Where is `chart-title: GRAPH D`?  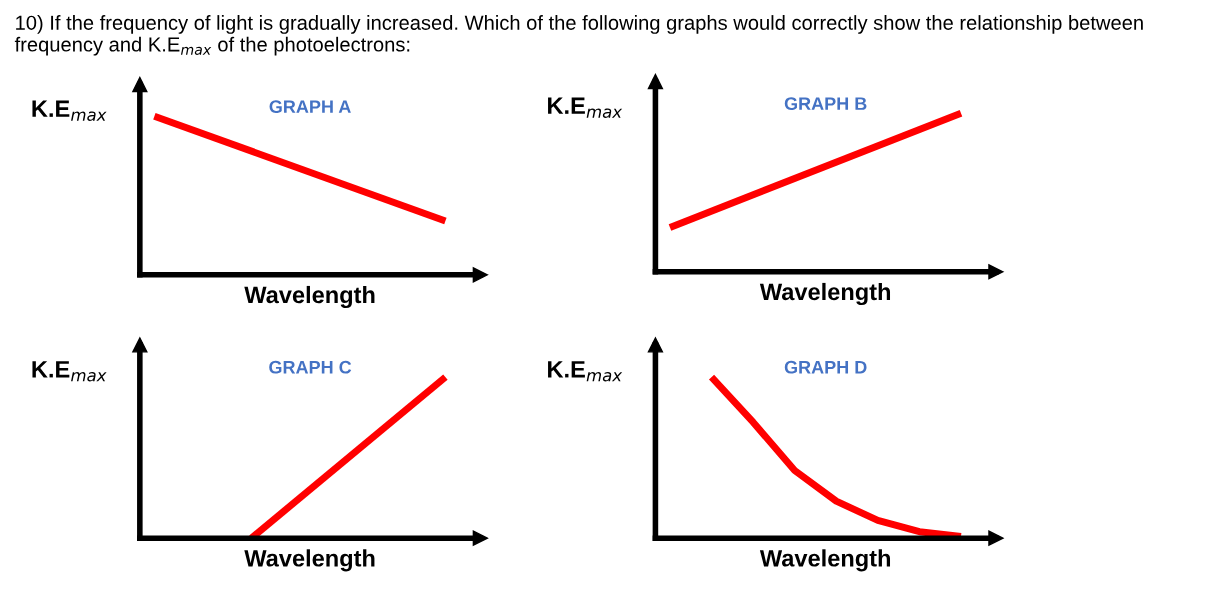
chart-title: GRAPH D is located at coordinates (825, 367).